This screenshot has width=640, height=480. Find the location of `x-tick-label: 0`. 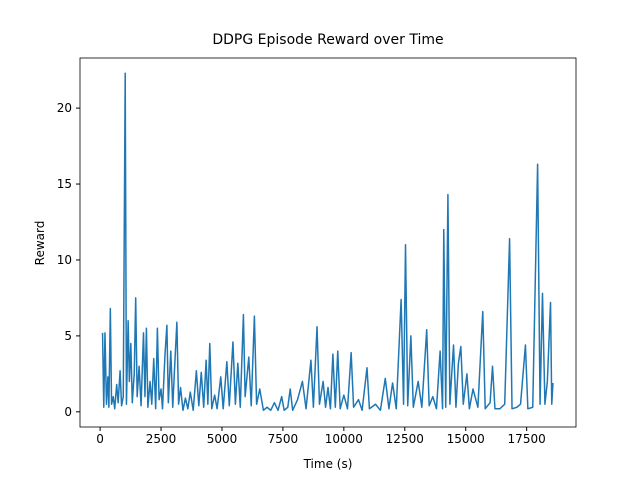

x-tick-label: 0 is located at coordinates (100, 439).